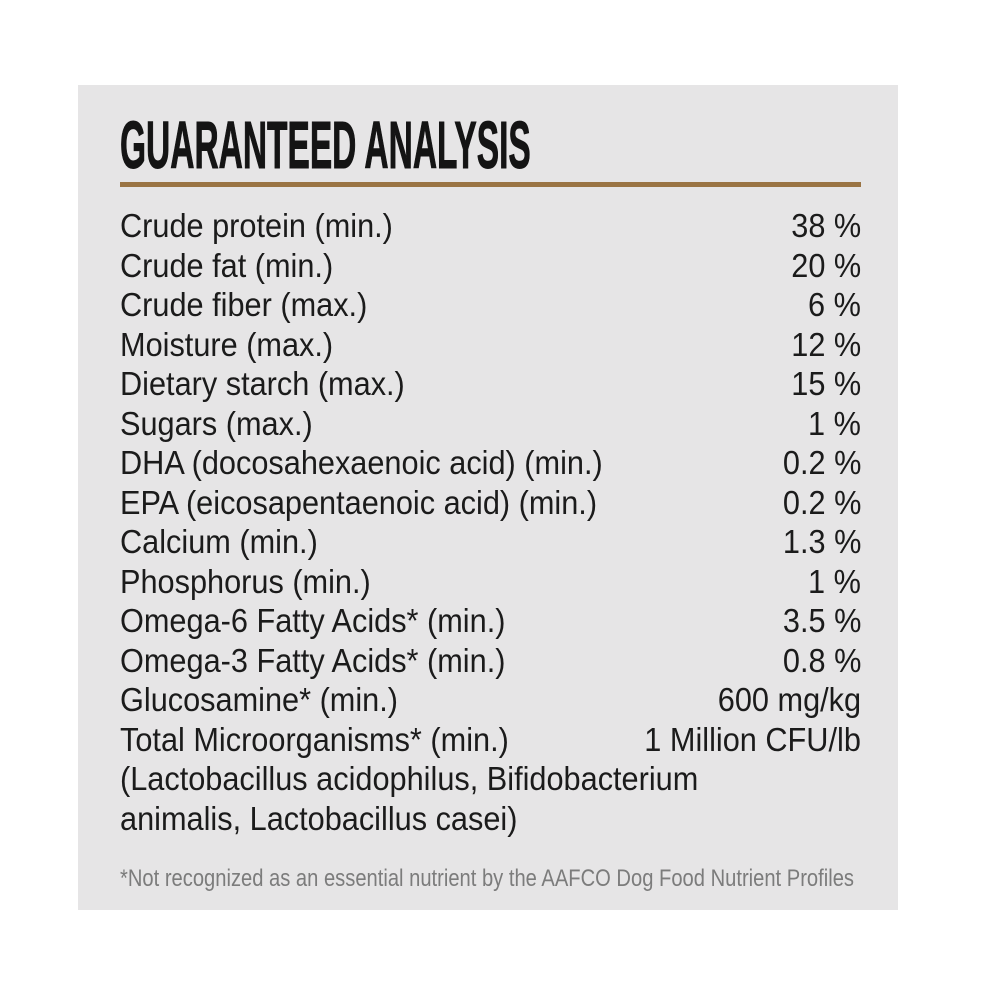 The width and height of the screenshot is (1000, 1000). Describe the element at coordinates (490, 345) in the screenshot. I see `analysis-row: Moisture (max.) 12 %` at that location.